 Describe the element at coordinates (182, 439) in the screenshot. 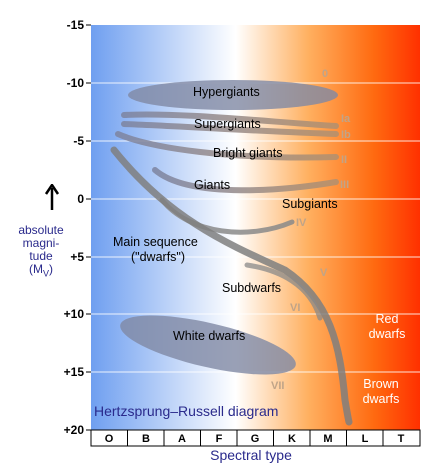

I see `spectral-class-a: A` at that location.